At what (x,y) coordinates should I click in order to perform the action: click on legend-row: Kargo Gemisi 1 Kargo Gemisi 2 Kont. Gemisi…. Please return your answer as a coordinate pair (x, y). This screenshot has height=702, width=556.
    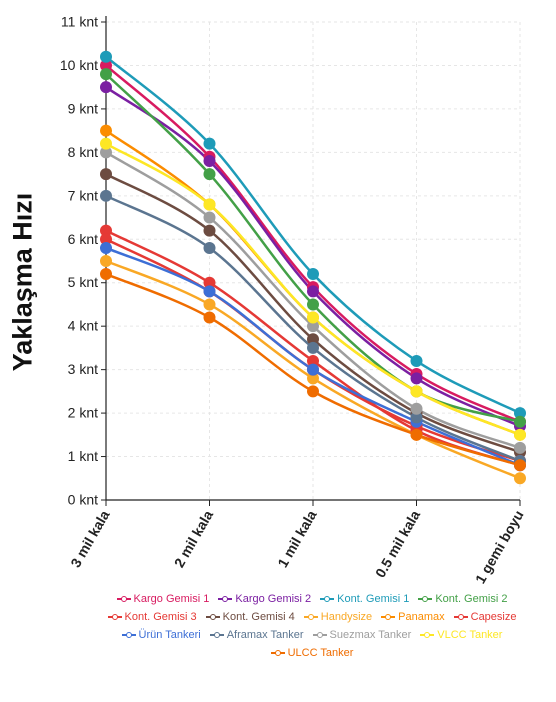
    Looking at the image, I should click on (312, 599).